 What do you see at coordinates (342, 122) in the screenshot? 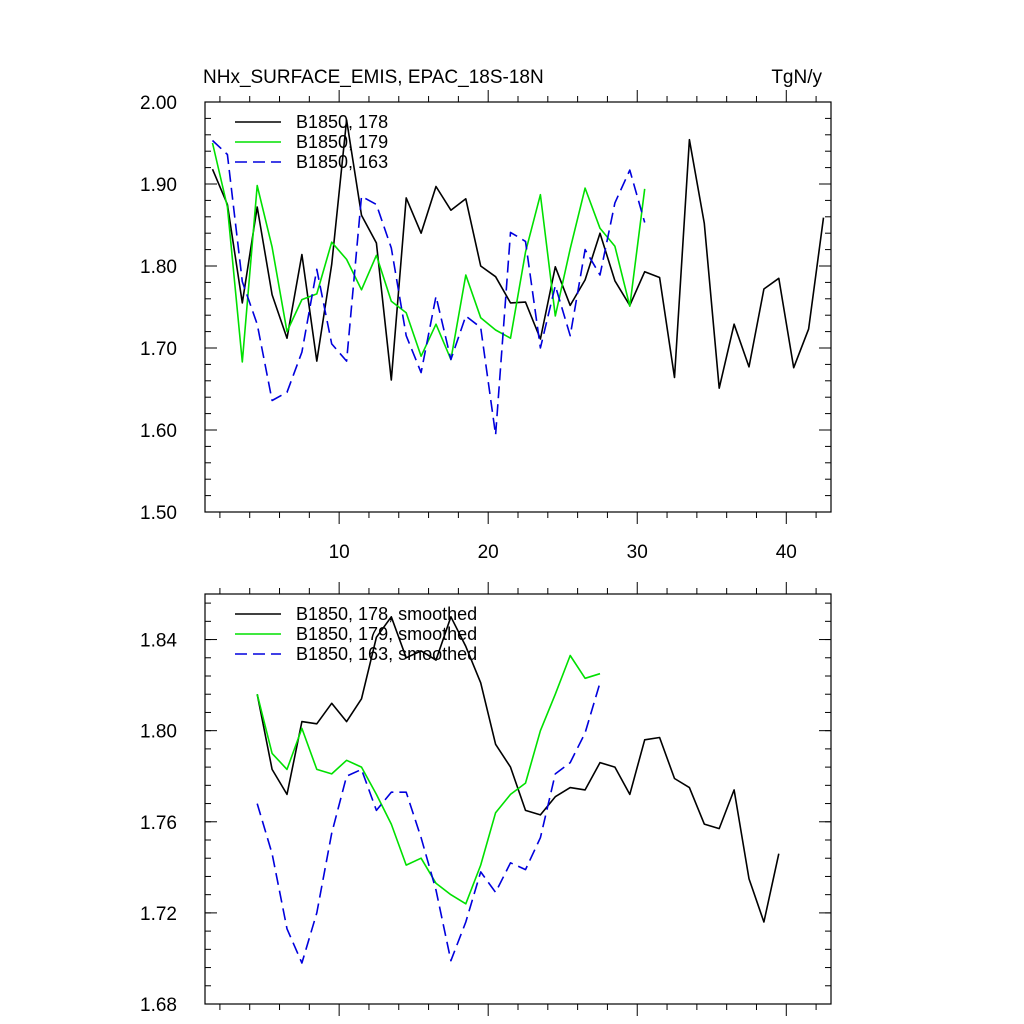
I see `legend-label-1: B1850, 178` at bounding box center [342, 122].